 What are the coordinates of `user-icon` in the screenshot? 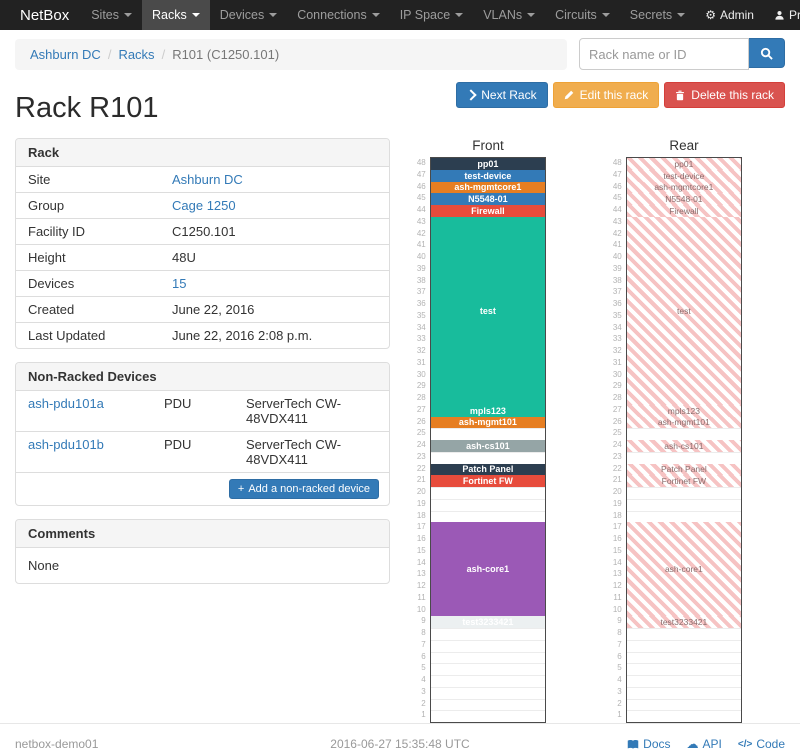 It's located at (779, 15).